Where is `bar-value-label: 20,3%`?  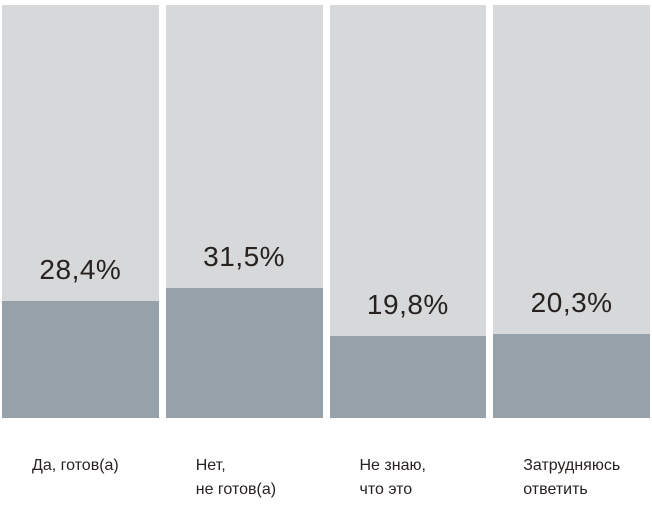 bar-value-label: 20,3% is located at coordinates (571, 302).